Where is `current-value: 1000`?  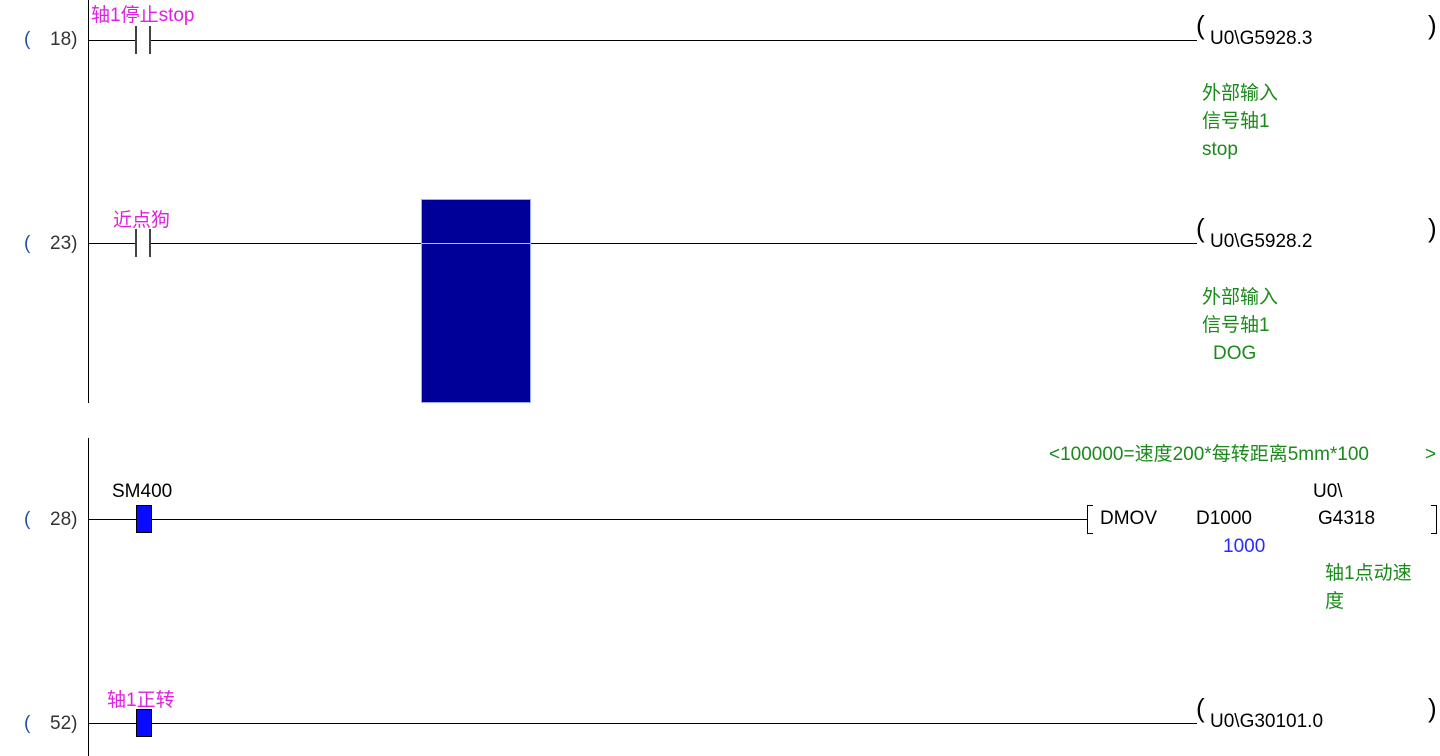
current-value: 1000 is located at coordinates (1244, 546).